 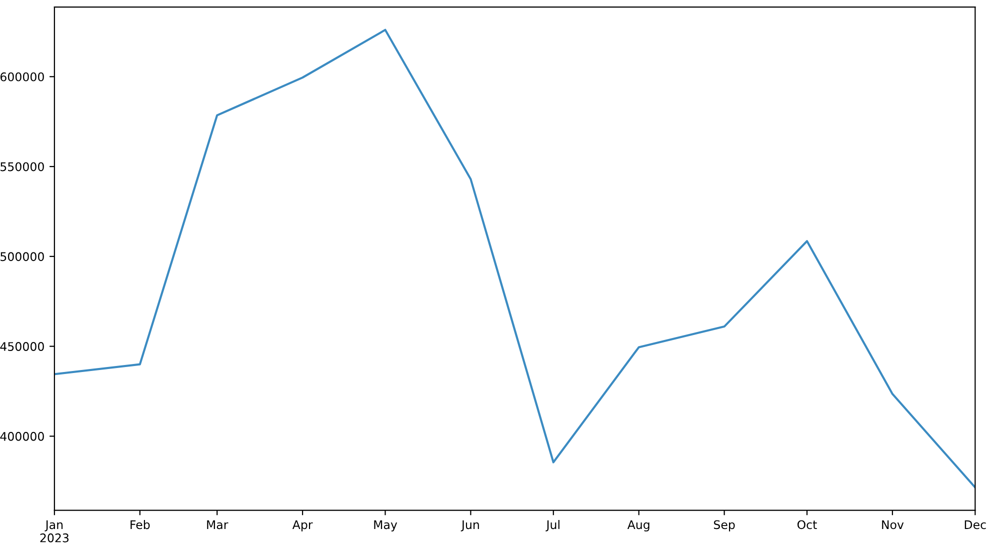 What do you see at coordinates (302, 526) in the screenshot?
I see `x-tick-label: Apr` at bounding box center [302, 526].